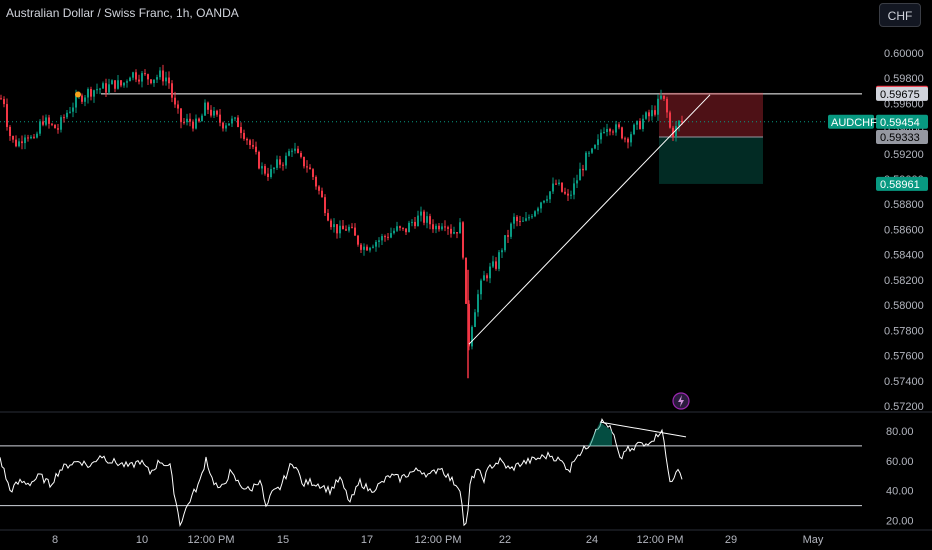  What do you see at coordinates (589, 219) in the screenshot?
I see `trendline` at bounding box center [589, 219].